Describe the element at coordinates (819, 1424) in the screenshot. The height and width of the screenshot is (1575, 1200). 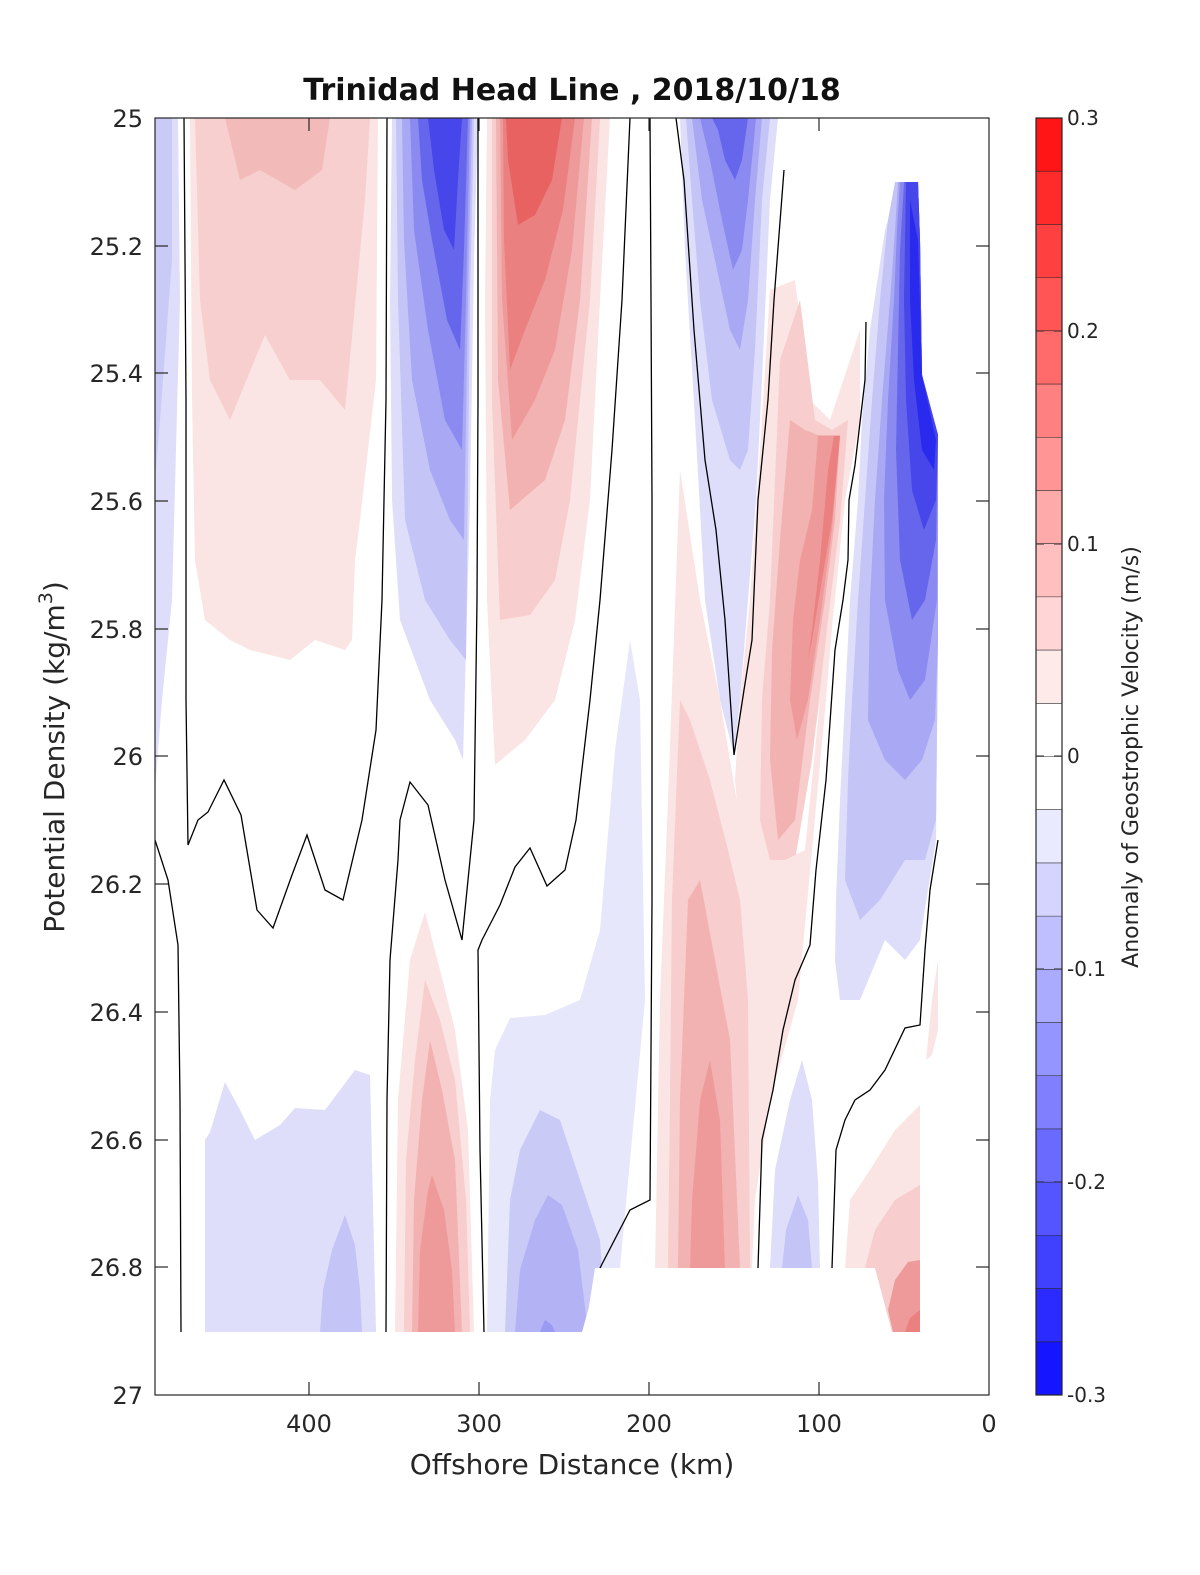
I see `x-tick-label: 100` at that location.